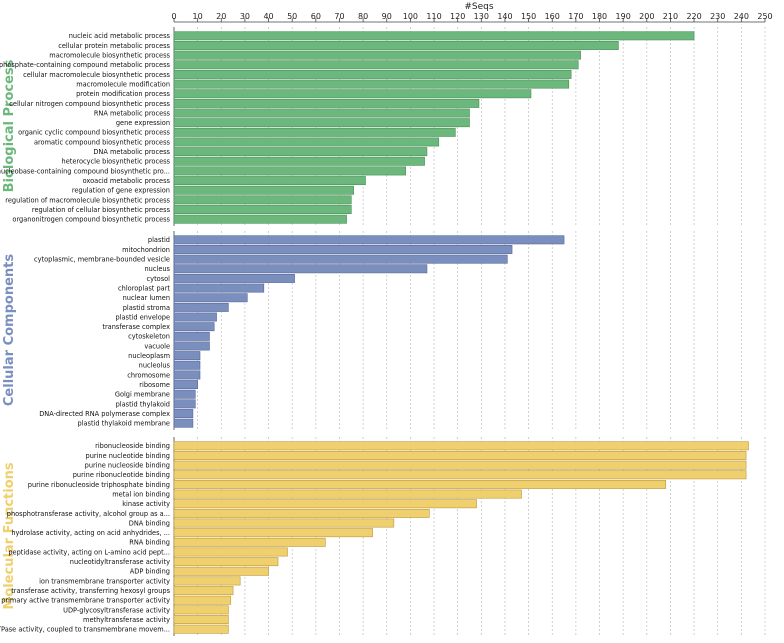 Image resolution: width=784 pixels, height=643 pixels. Describe the element at coordinates (433, 16) in the screenshot. I see `x-tick-label: 110` at that location.